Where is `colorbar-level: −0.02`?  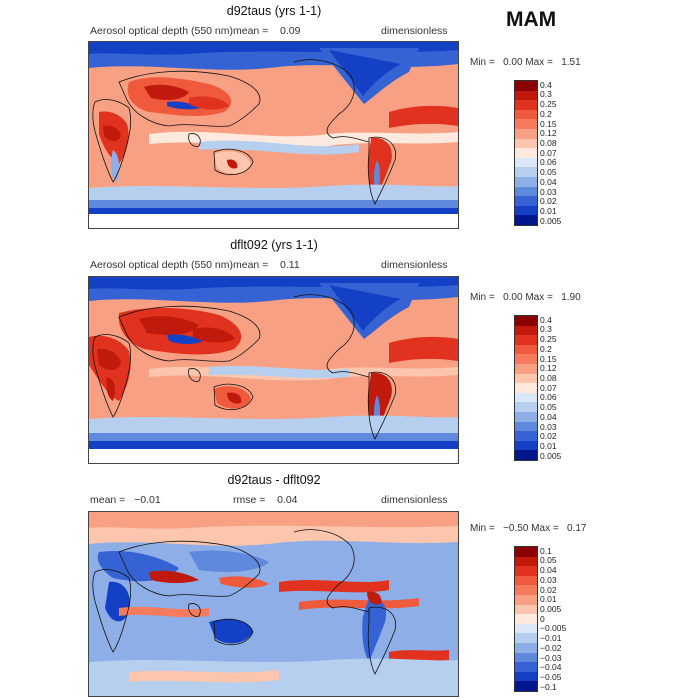 colorbar-level: −0.02 is located at coordinates (551, 647).